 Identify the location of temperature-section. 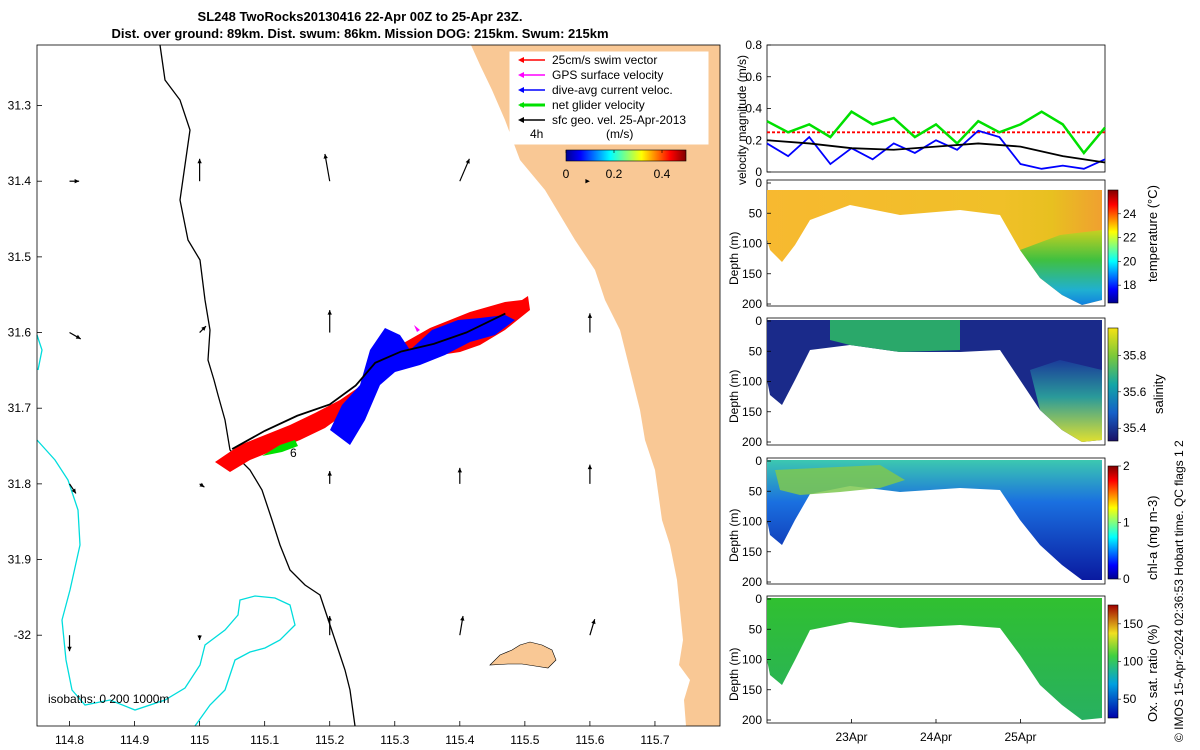
(934, 247).